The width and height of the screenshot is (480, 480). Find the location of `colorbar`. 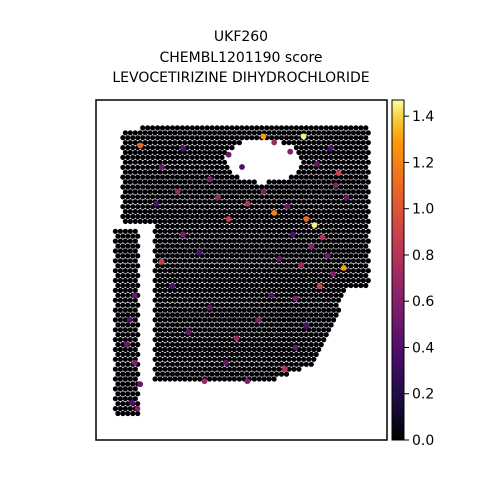

colorbar is located at coordinates (398, 270).